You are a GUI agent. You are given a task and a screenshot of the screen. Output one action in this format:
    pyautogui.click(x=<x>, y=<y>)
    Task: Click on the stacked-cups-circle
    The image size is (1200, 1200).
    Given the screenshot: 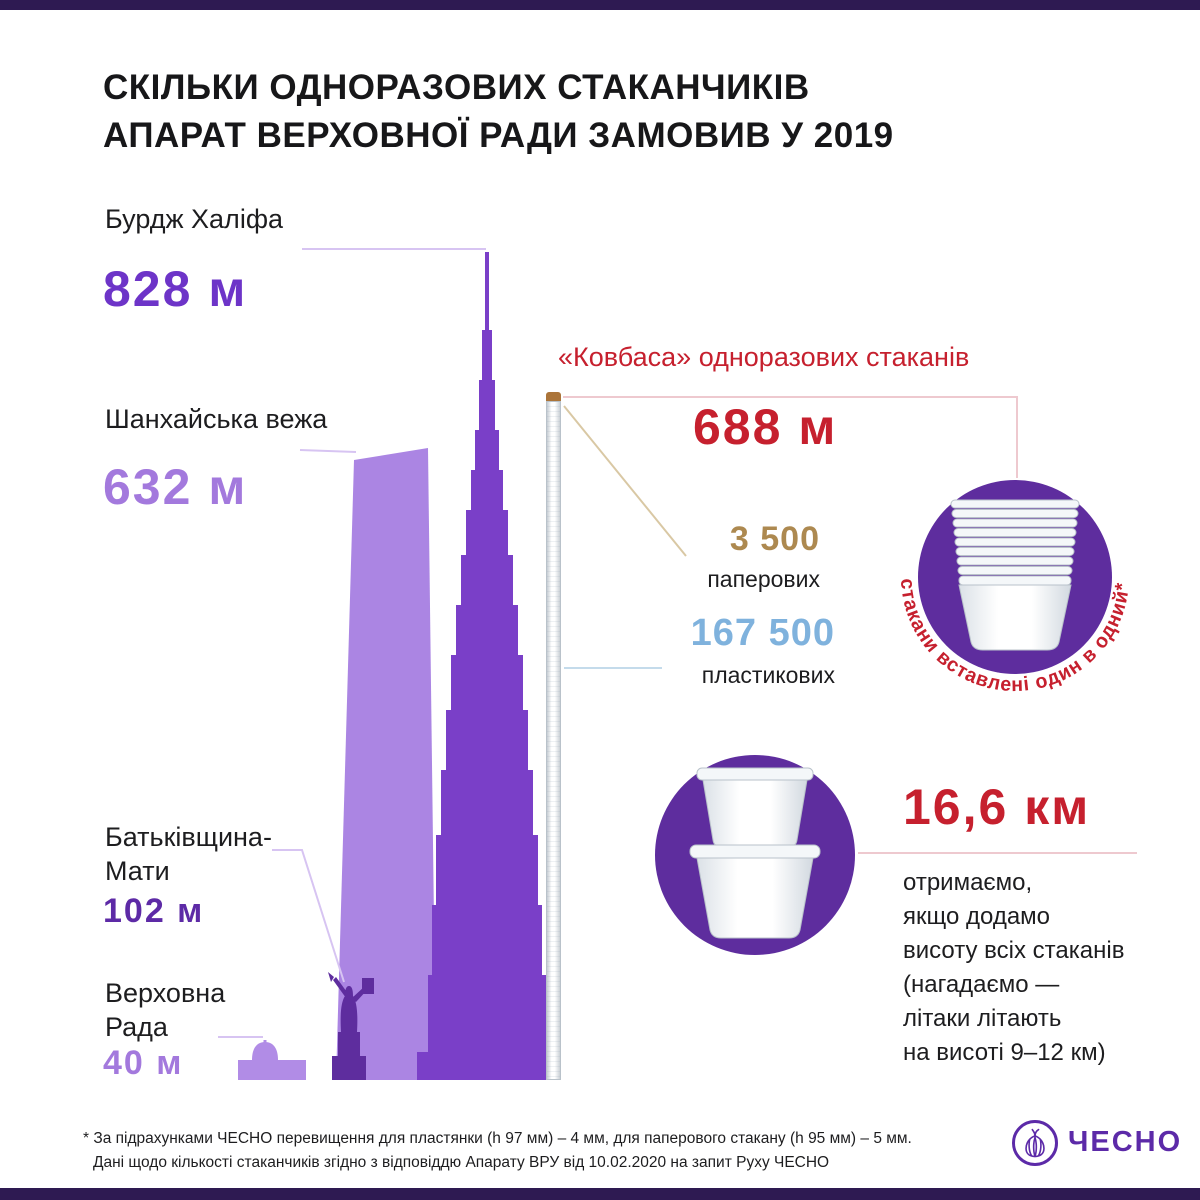 What is the action you would take?
    pyautogui.click(x=1015, y=577)
    